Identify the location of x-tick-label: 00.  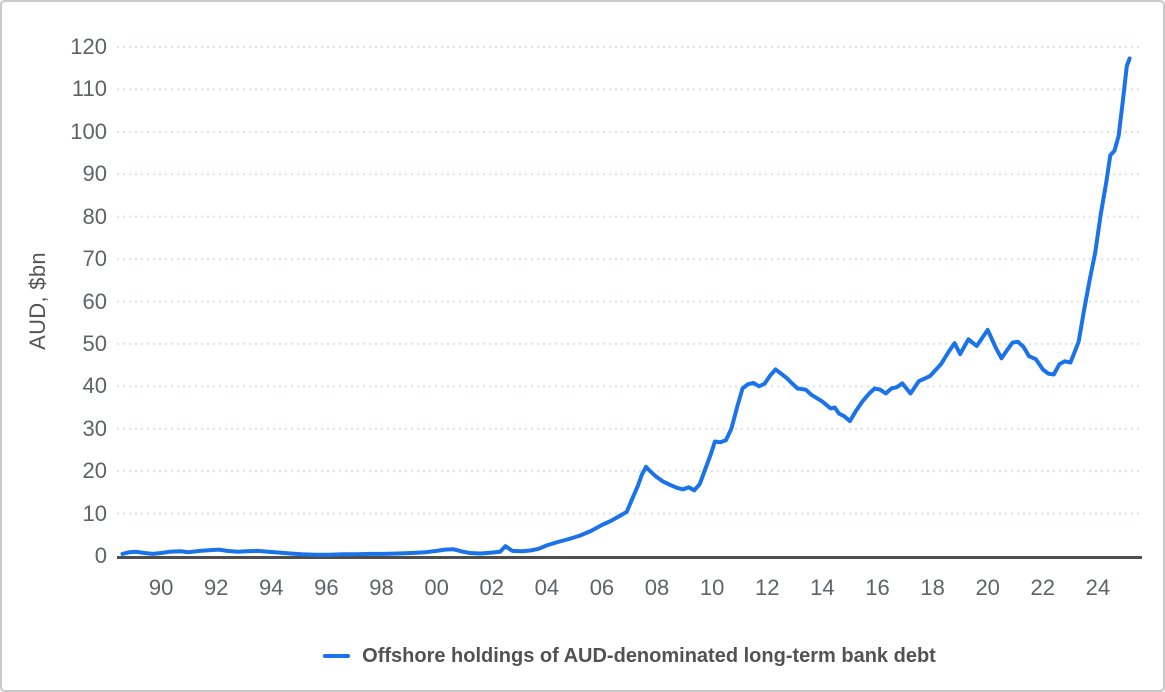
(436, 587).